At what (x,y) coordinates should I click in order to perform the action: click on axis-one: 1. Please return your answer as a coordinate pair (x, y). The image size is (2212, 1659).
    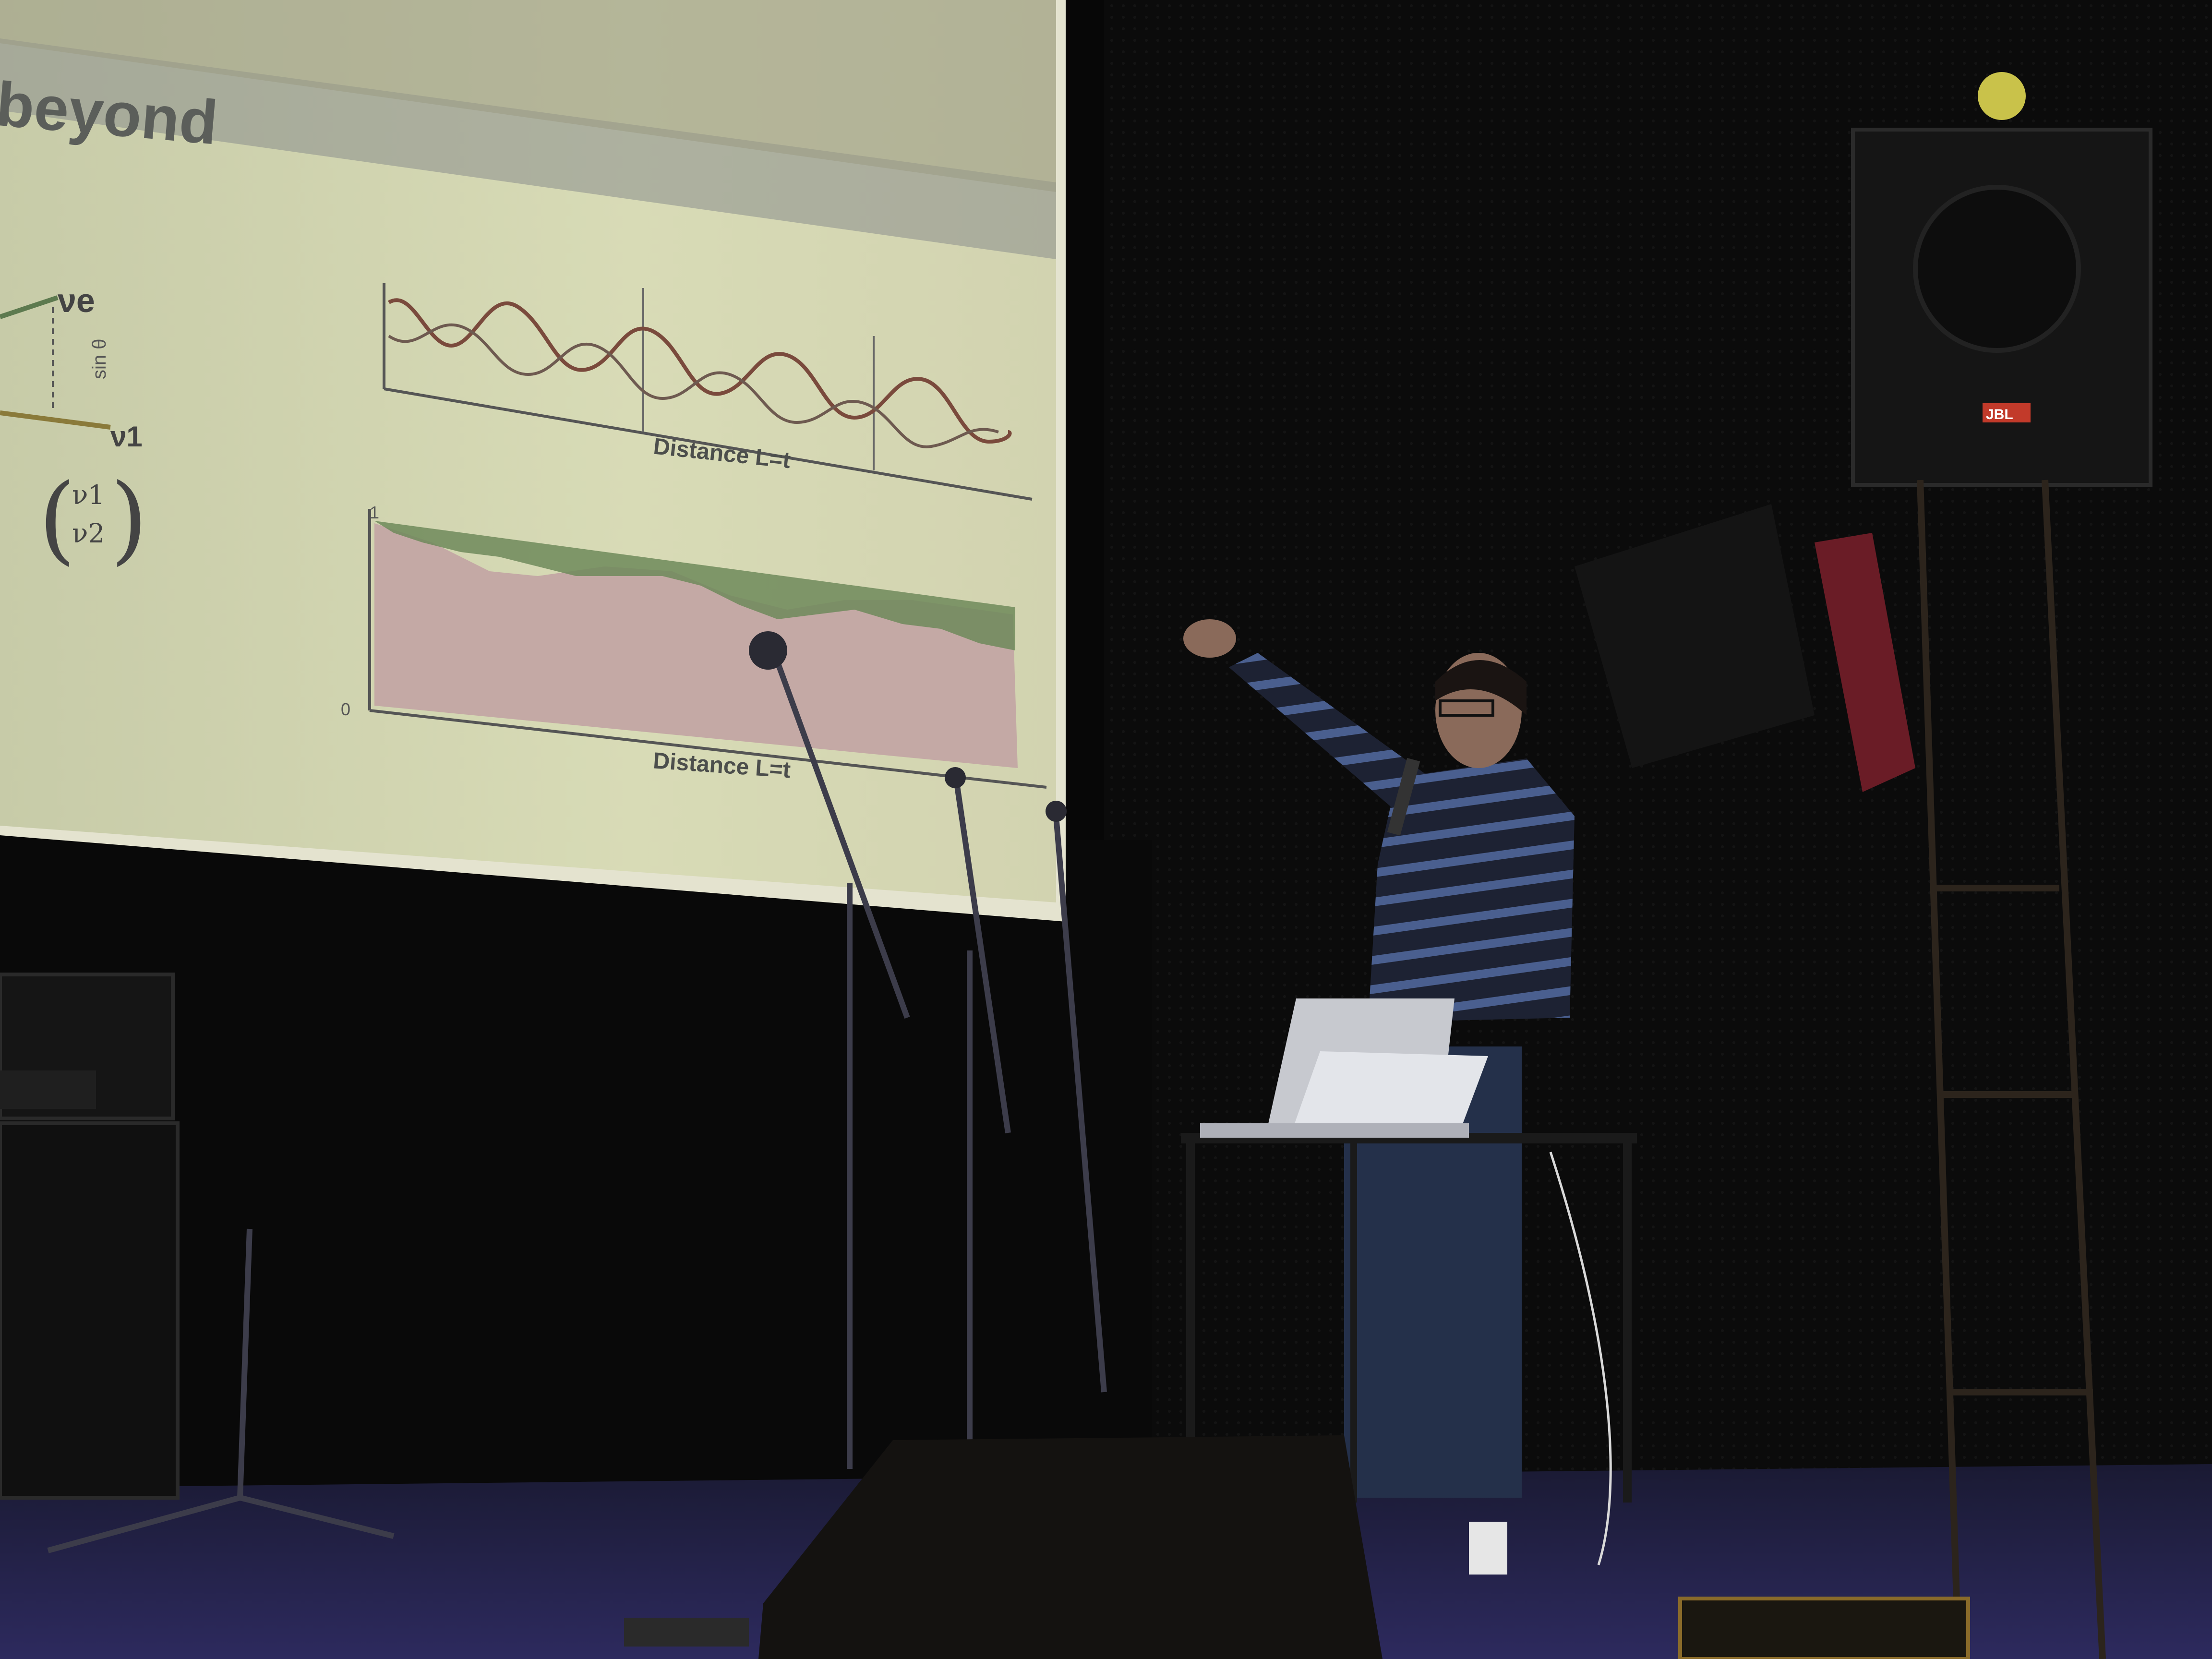
    Looking at the image, I should click on (374, 512).